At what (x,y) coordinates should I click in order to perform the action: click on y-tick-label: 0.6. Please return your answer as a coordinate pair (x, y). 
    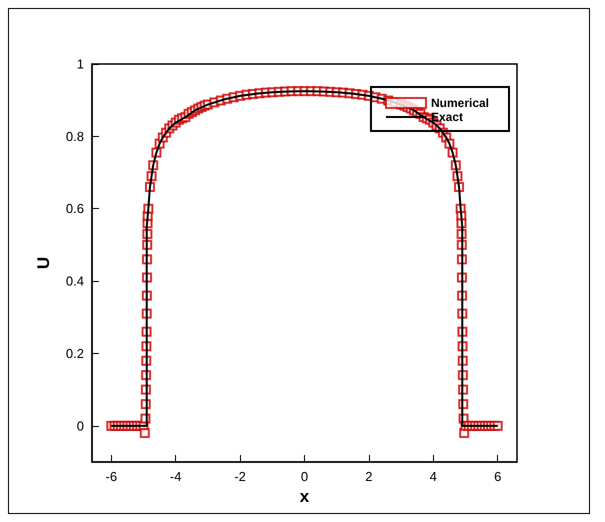
    Looking at the image, I should click on (75, 208).